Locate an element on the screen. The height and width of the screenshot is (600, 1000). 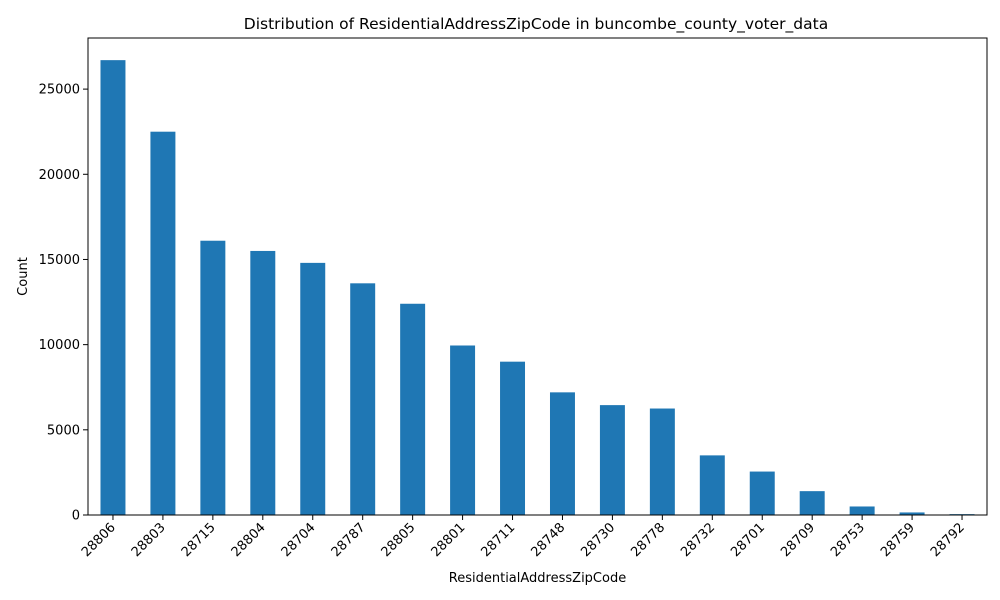
x-tick-label: 28709 is located at coordinates (798, 540).